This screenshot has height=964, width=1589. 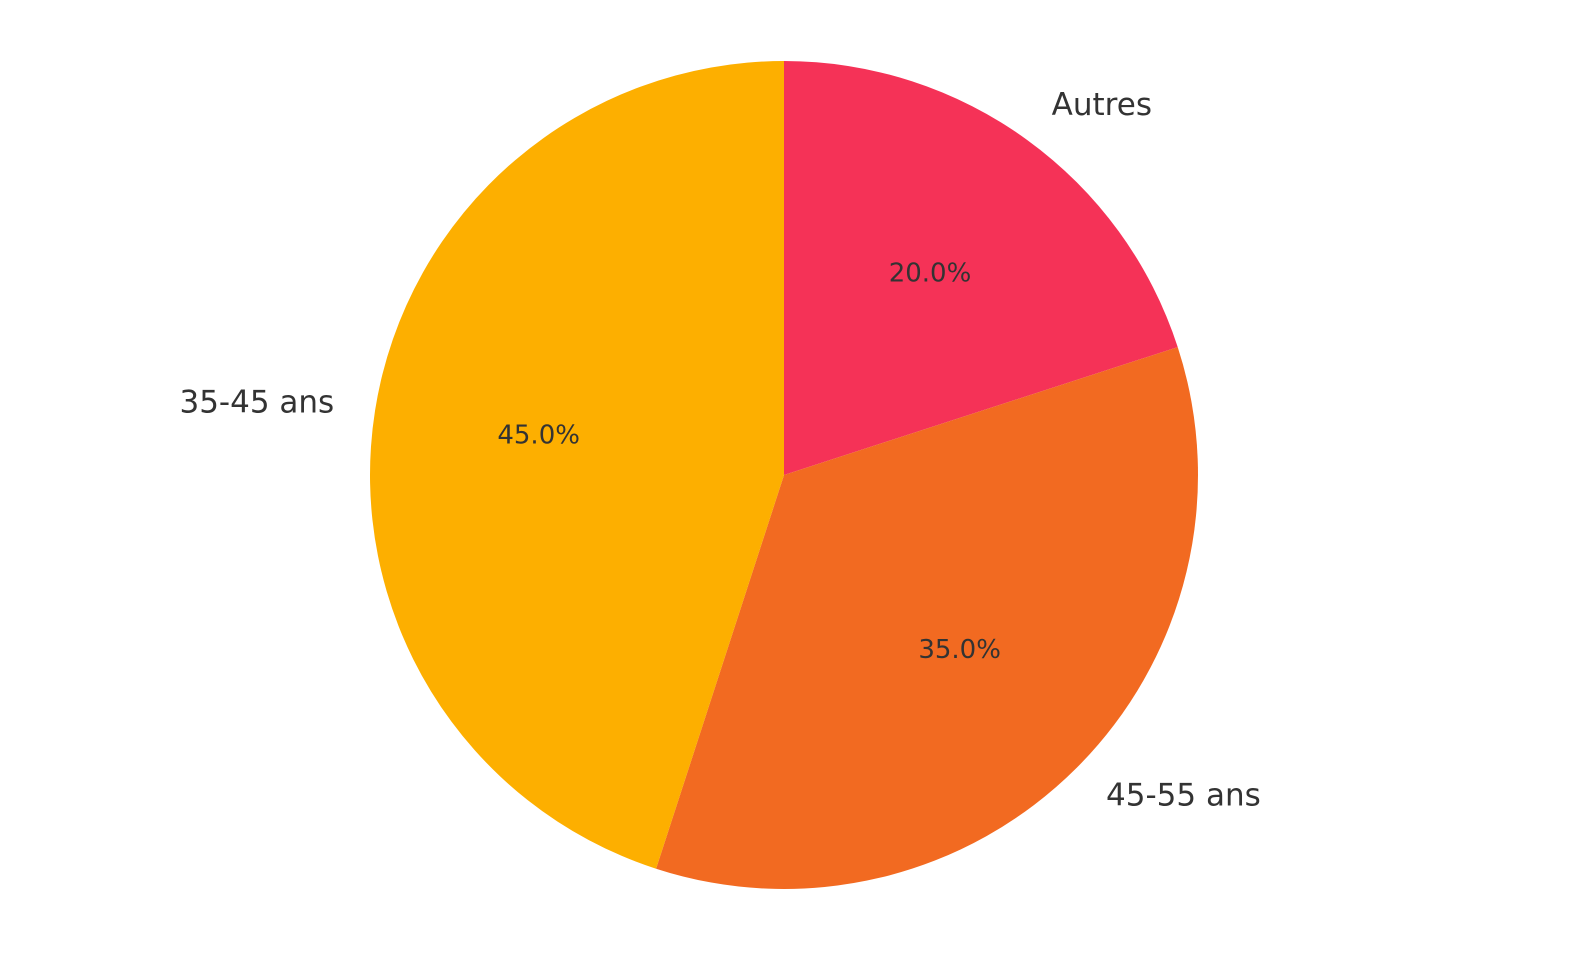 What do you see at coordinates (1102, 105) in the screenshot?
I see `slice-category-label: Autres` at bounding box center [1102, 105].